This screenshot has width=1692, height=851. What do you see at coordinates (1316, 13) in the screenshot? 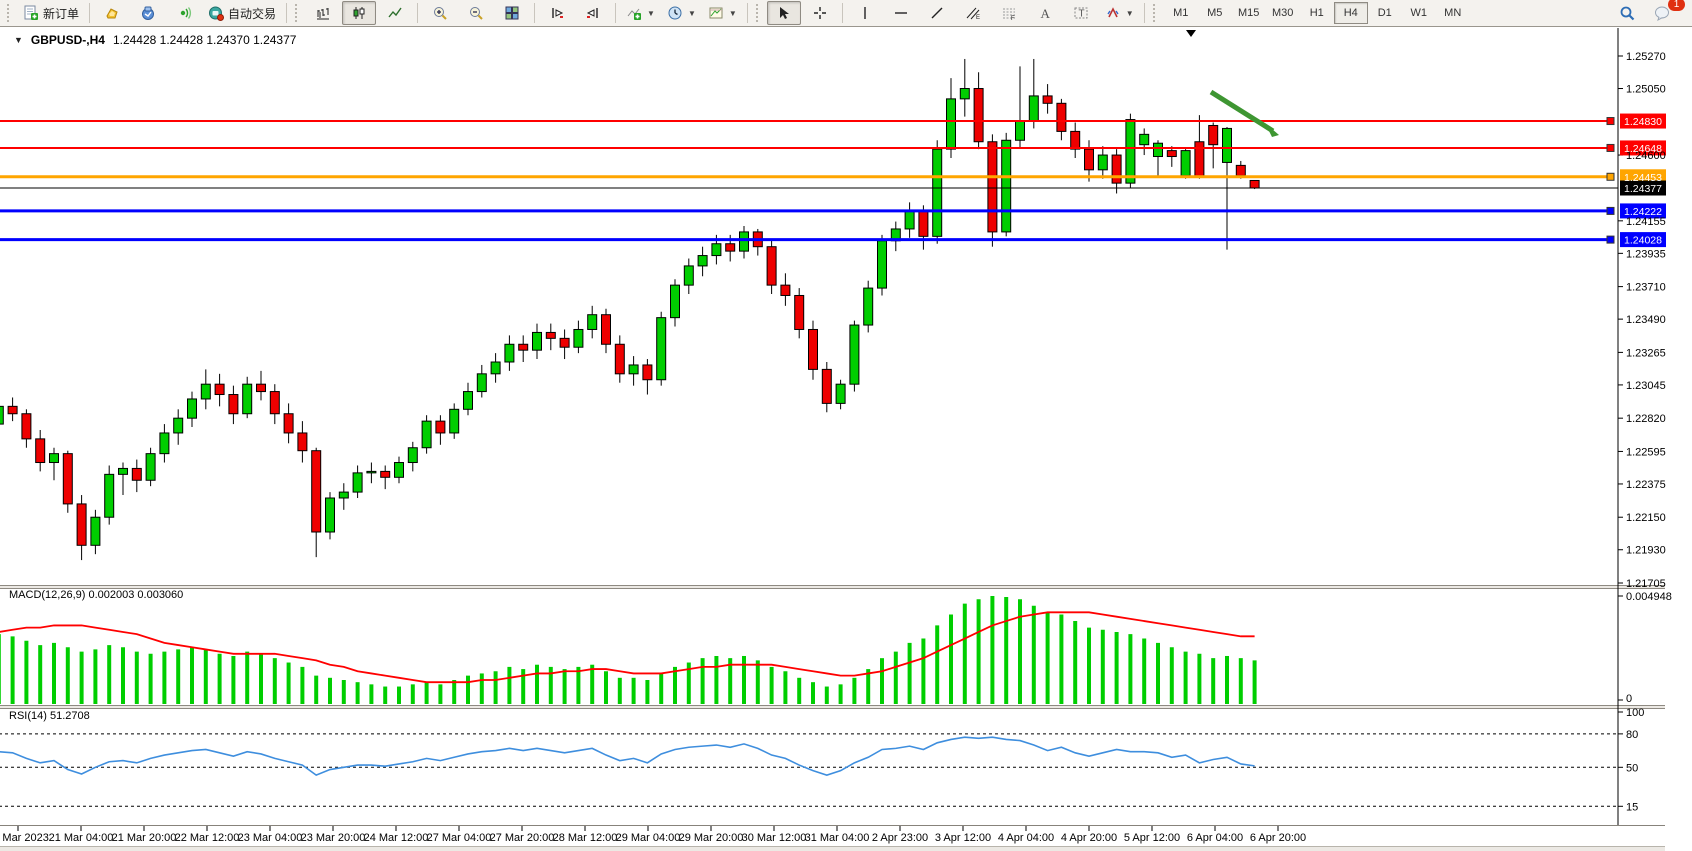
I see `timeframe-H1: H1` at bounding box center [1316, 13].